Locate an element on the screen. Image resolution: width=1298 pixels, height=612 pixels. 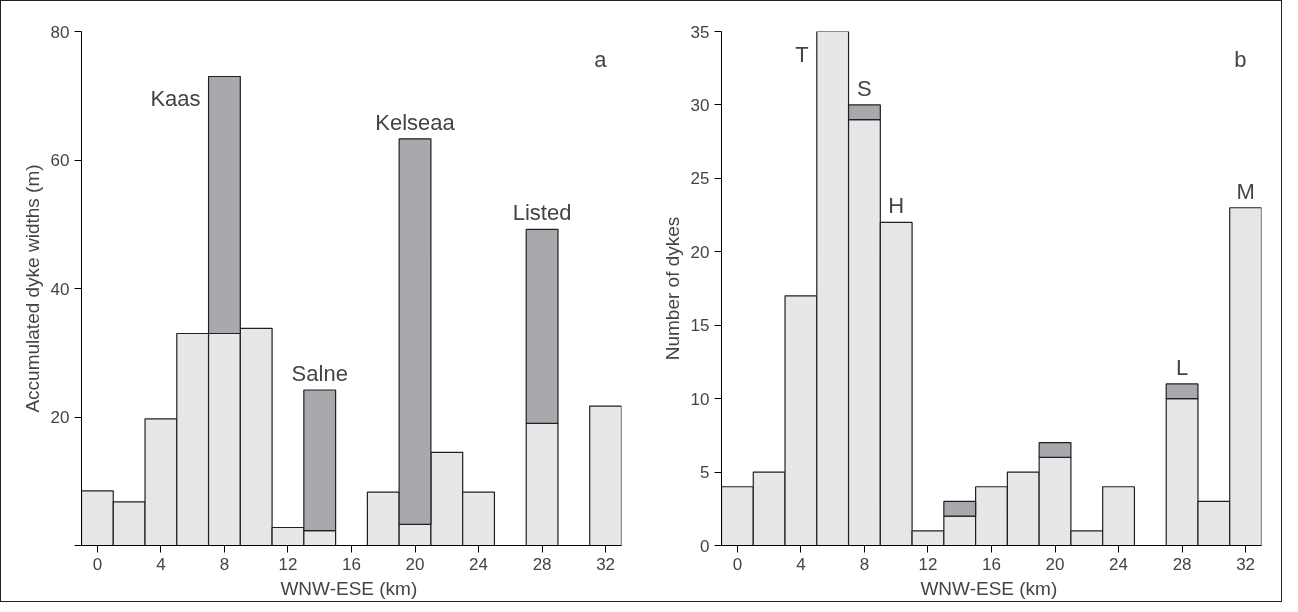
y-tick-label: 15 is located at coordinates (700, 326).